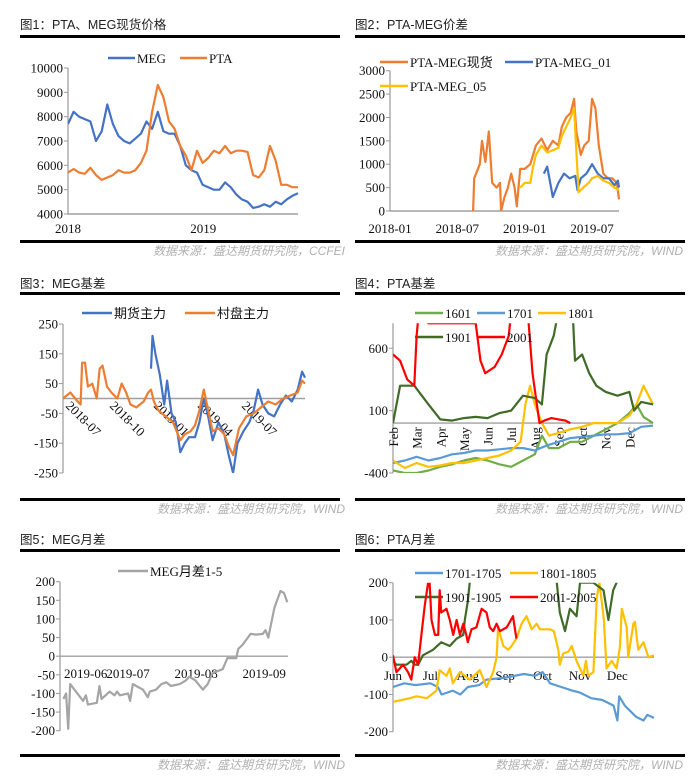 This screenshot has height=776, width=700. I want to click on series-line-MEG, so click(183, 156).